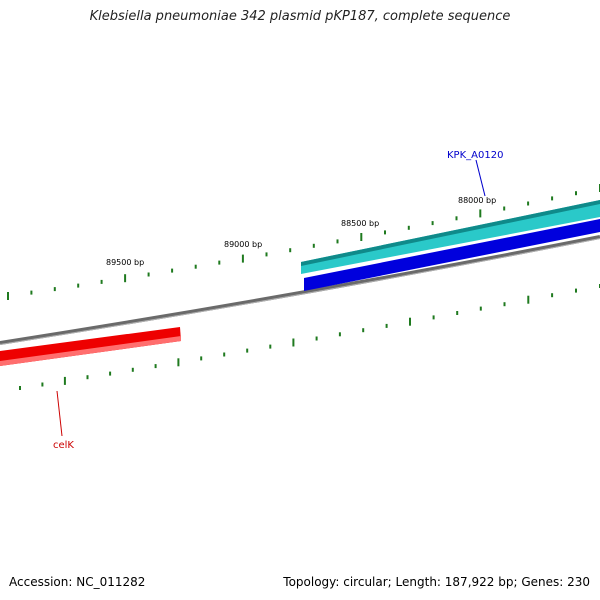 This screenshot has width=600, height=600. What do you see at coordinates (59, 413) in the screenshot?
I see `celk-leader-line` at bounding box center [59, 413].